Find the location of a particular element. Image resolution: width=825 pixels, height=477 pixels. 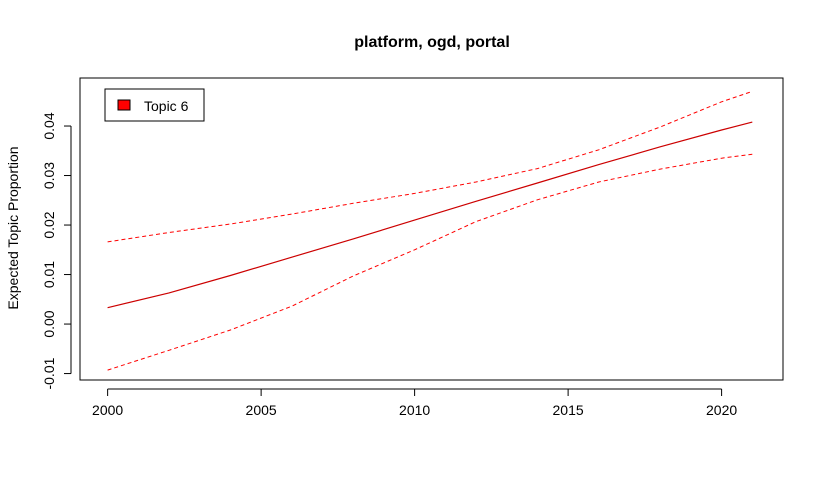

legend-box is located at coordinates (154, 105).